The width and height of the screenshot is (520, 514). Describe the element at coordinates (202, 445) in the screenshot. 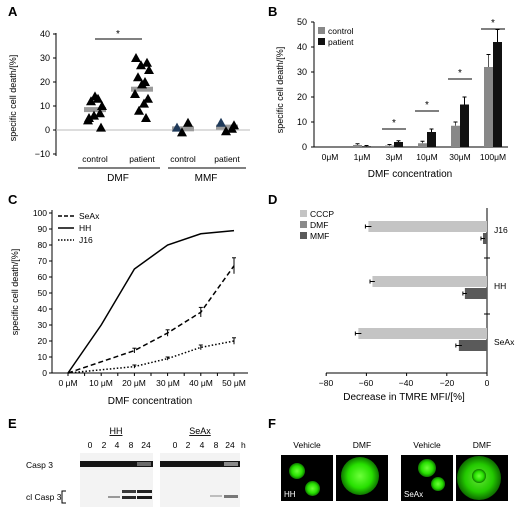

I see `blot-timepoint: 4` at that location.